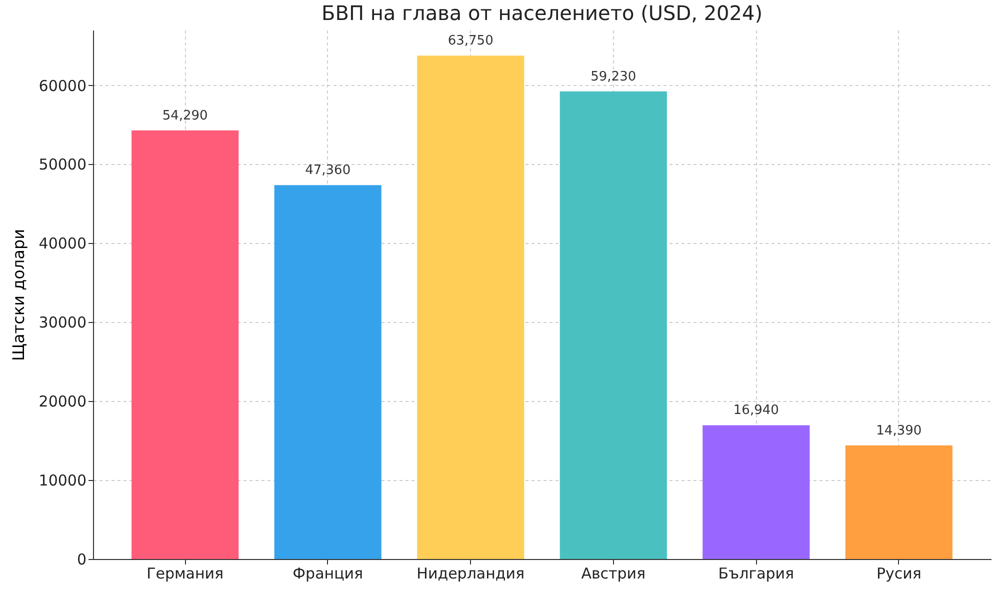 The height and width of the screenshot is (595, 1000). Describe the element at coordinates (899, 430) in the screenshot. I see `data-label: 14,390` at that location.